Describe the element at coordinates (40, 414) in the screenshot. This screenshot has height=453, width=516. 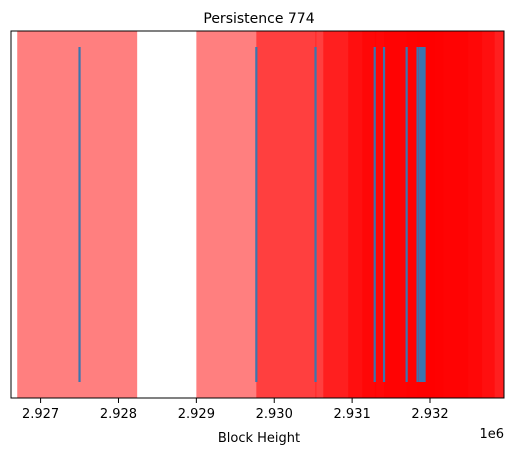
I see `x-tick-label-1: 2.927` at that location.